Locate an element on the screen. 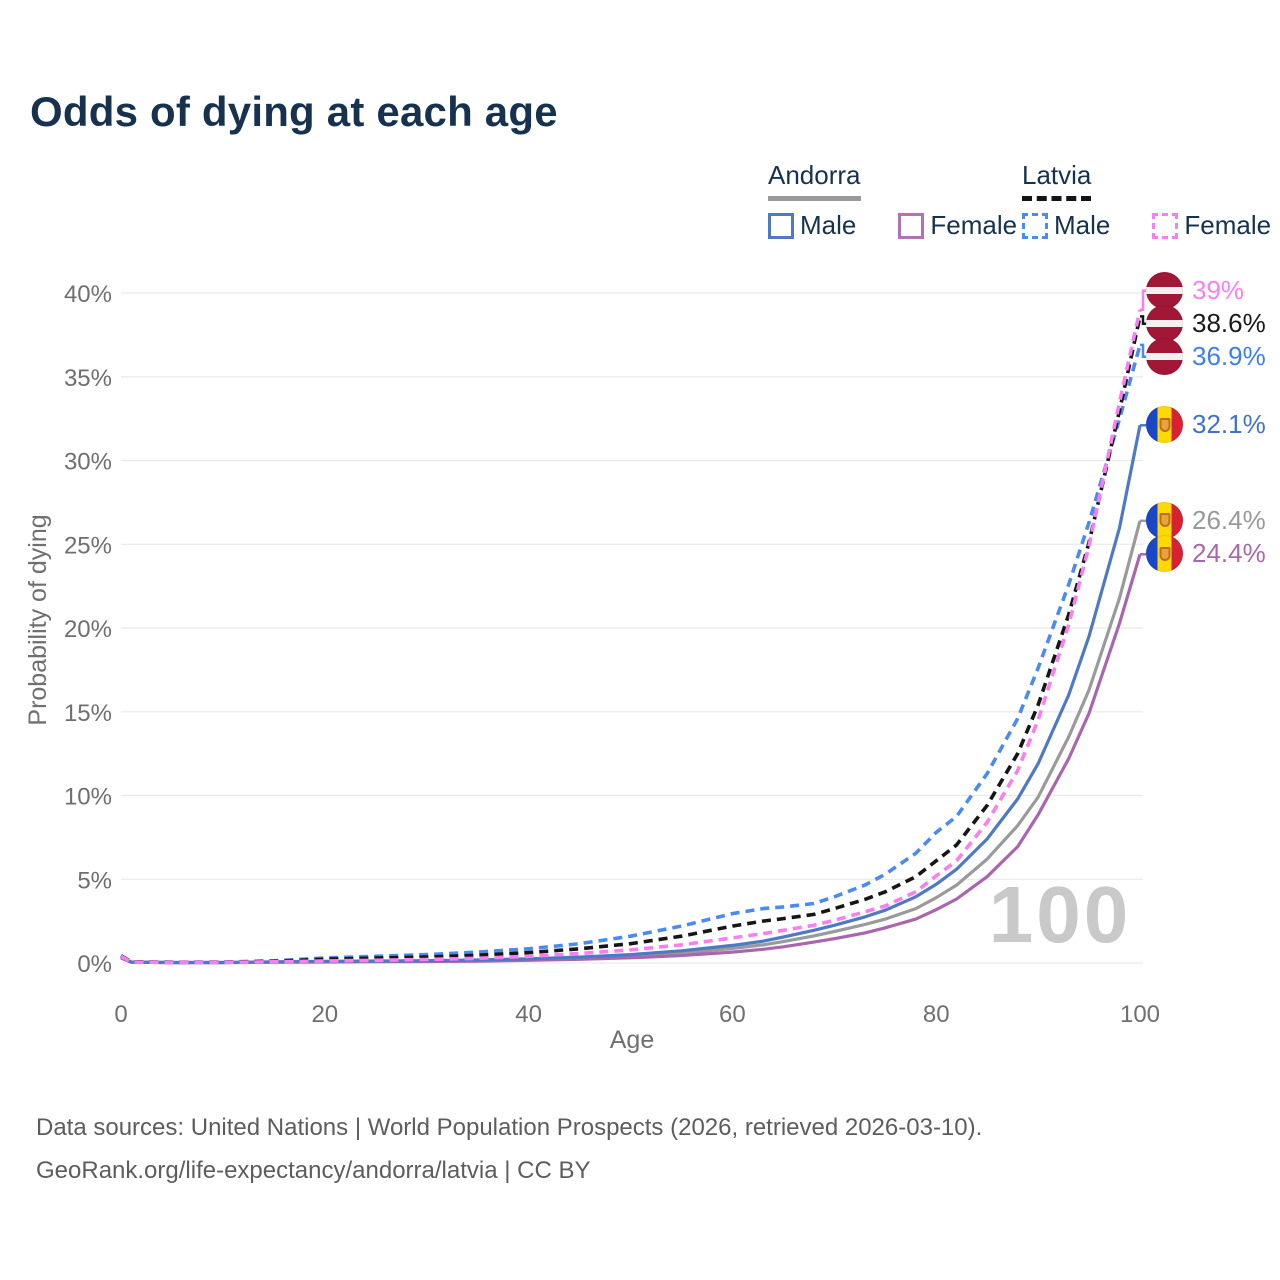 The width and height of the screenshot is (1280, 1280). y-tick-label: 0% is located at coordinates (94, 964).